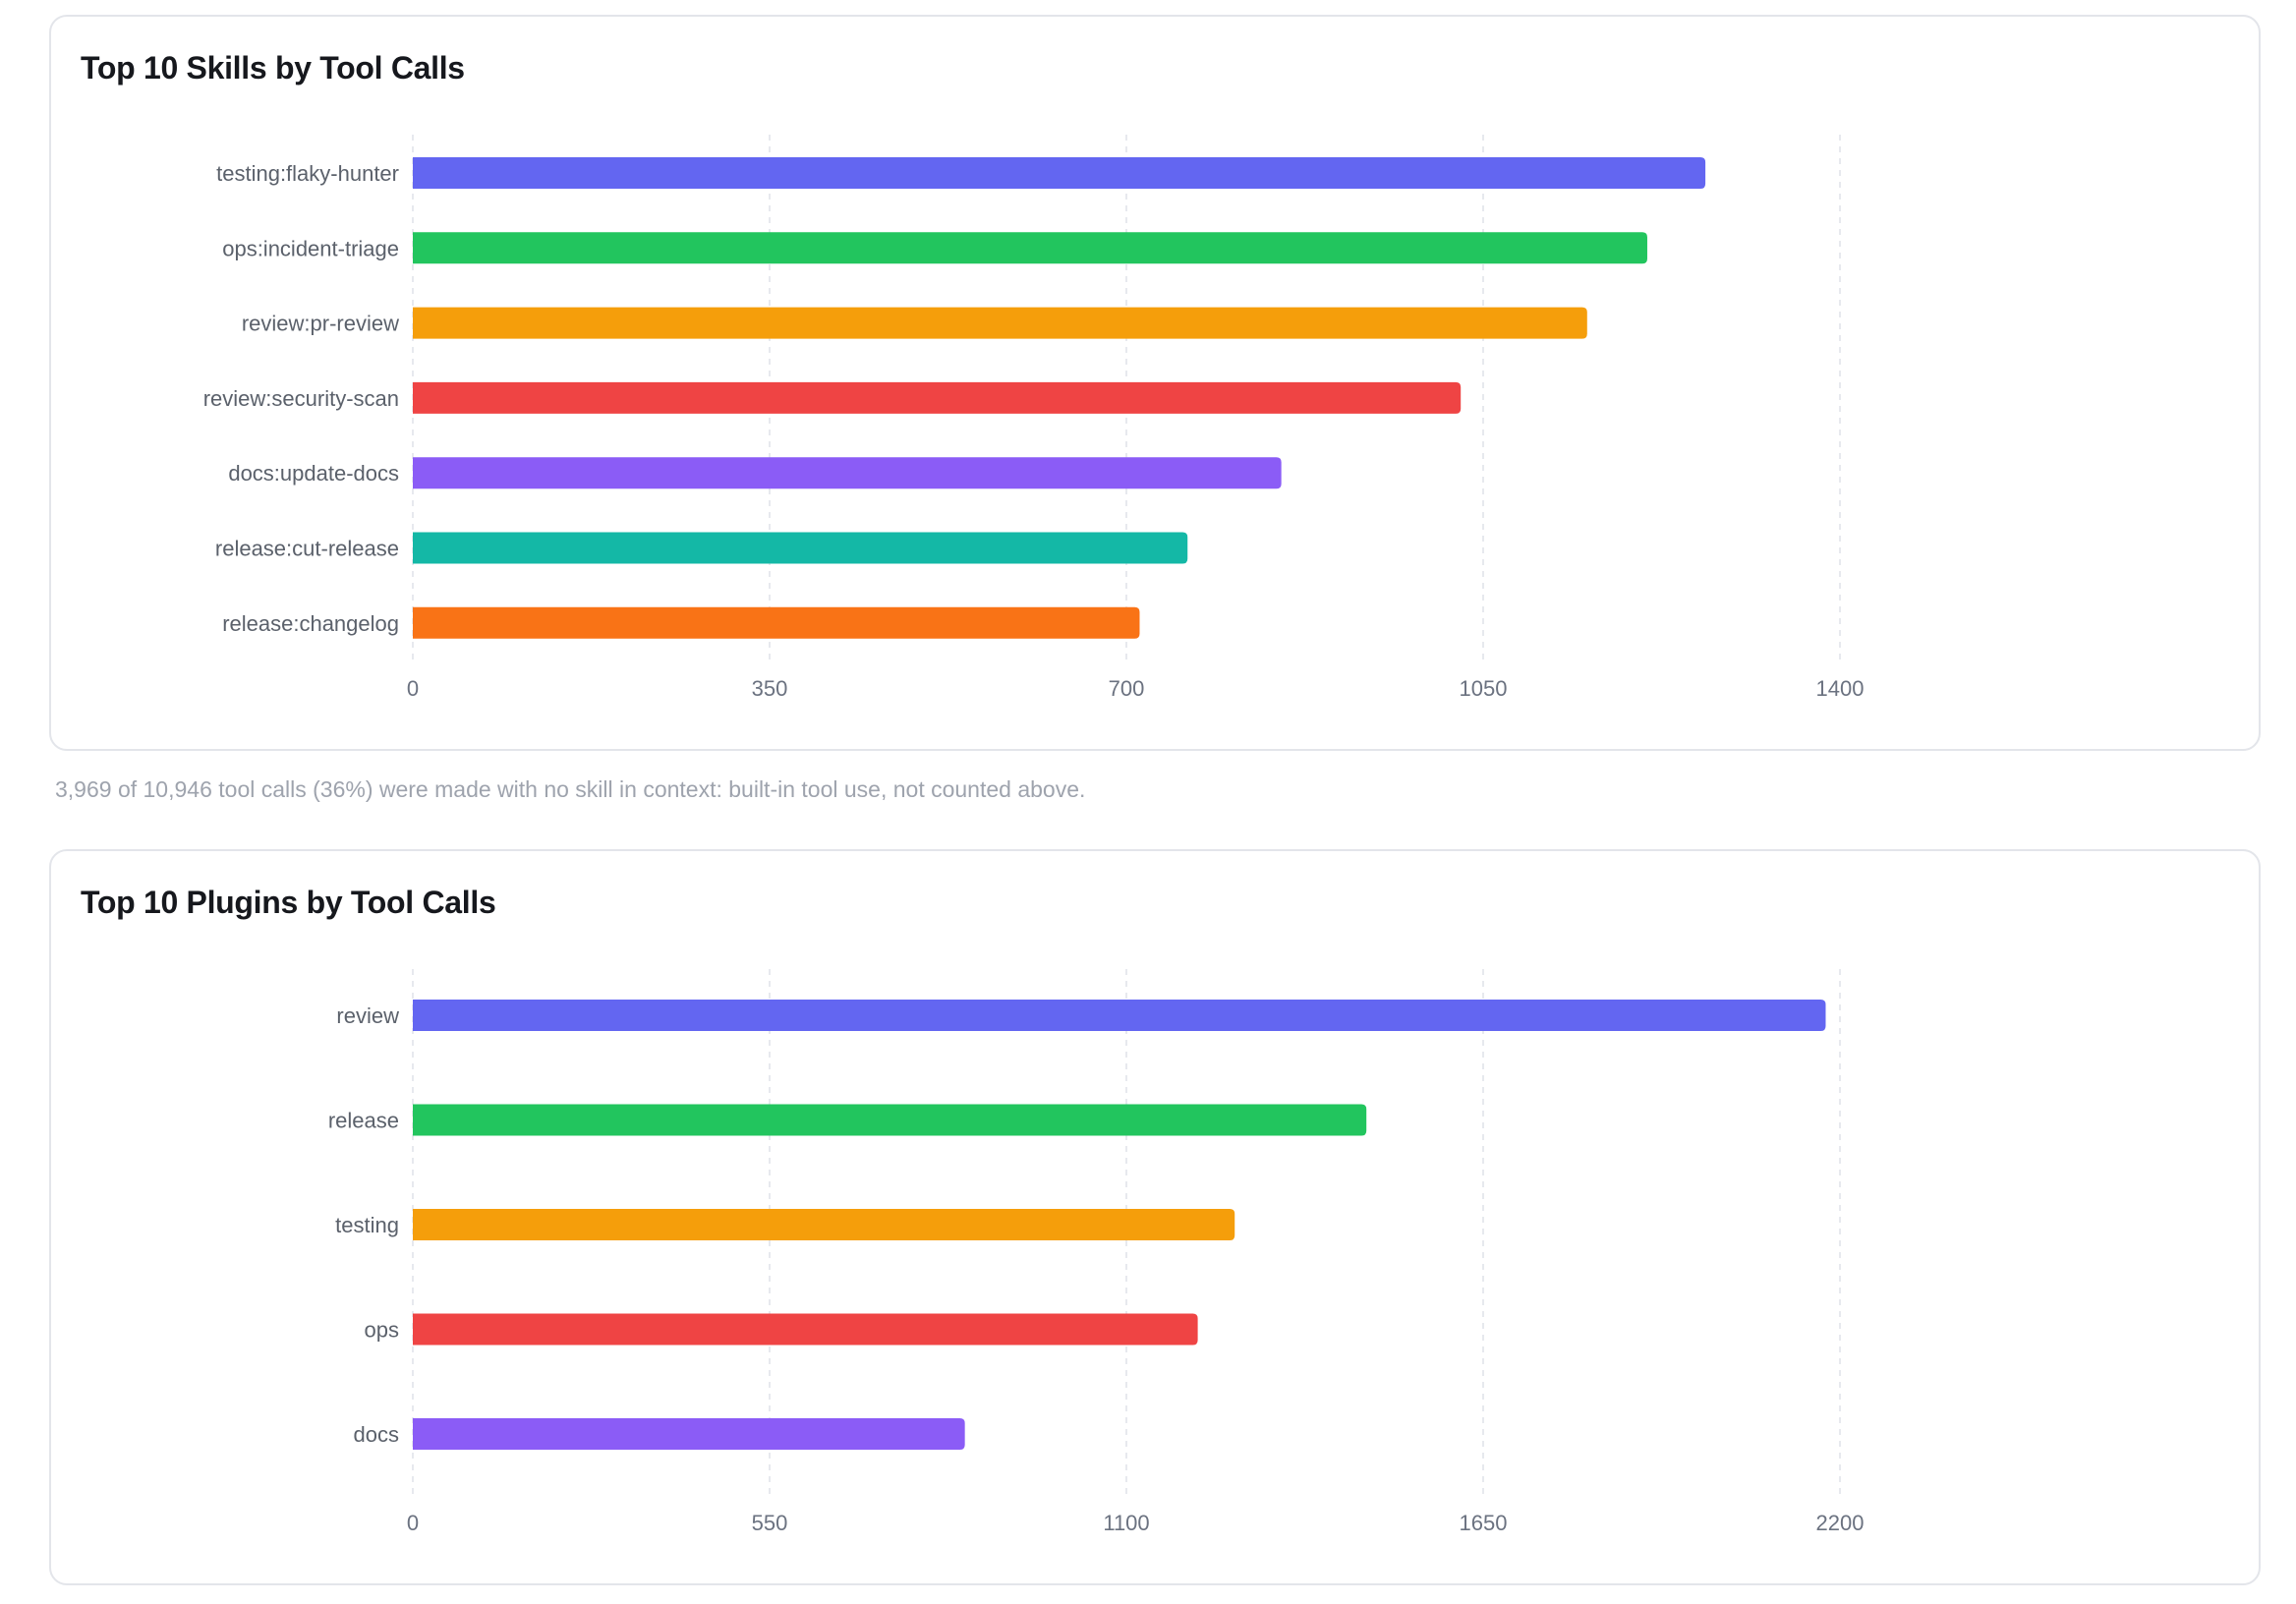  I want to click on plugins-chart-title: Top 10 Plugins by Tool Calls, so click(289, 902).